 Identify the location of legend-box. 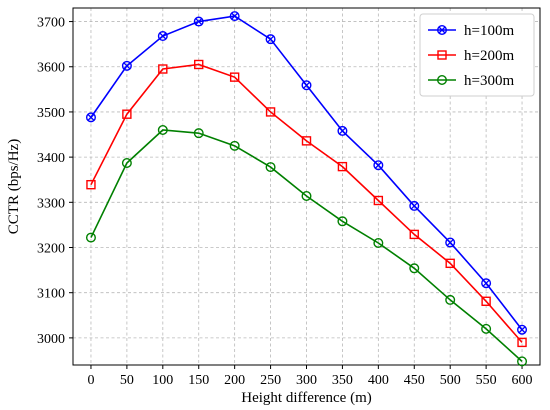
(477, 55).